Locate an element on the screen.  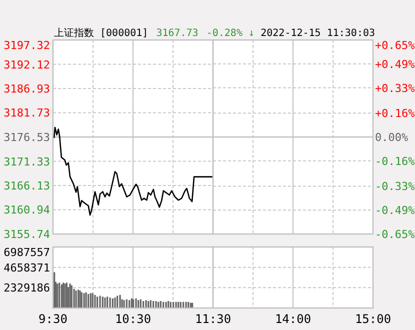
y-tick-label: 3155.74 is located at coordinates (27, 234).